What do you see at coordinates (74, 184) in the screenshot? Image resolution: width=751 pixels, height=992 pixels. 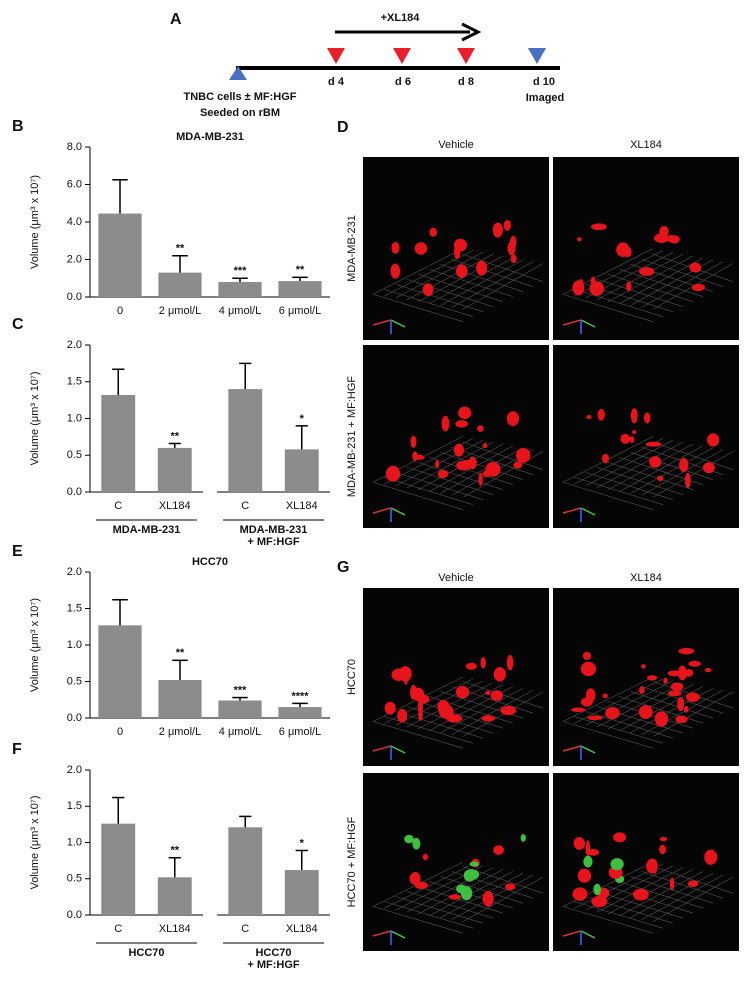 I see `y-tick-label: 6.0` at bounding box center [74, 184].